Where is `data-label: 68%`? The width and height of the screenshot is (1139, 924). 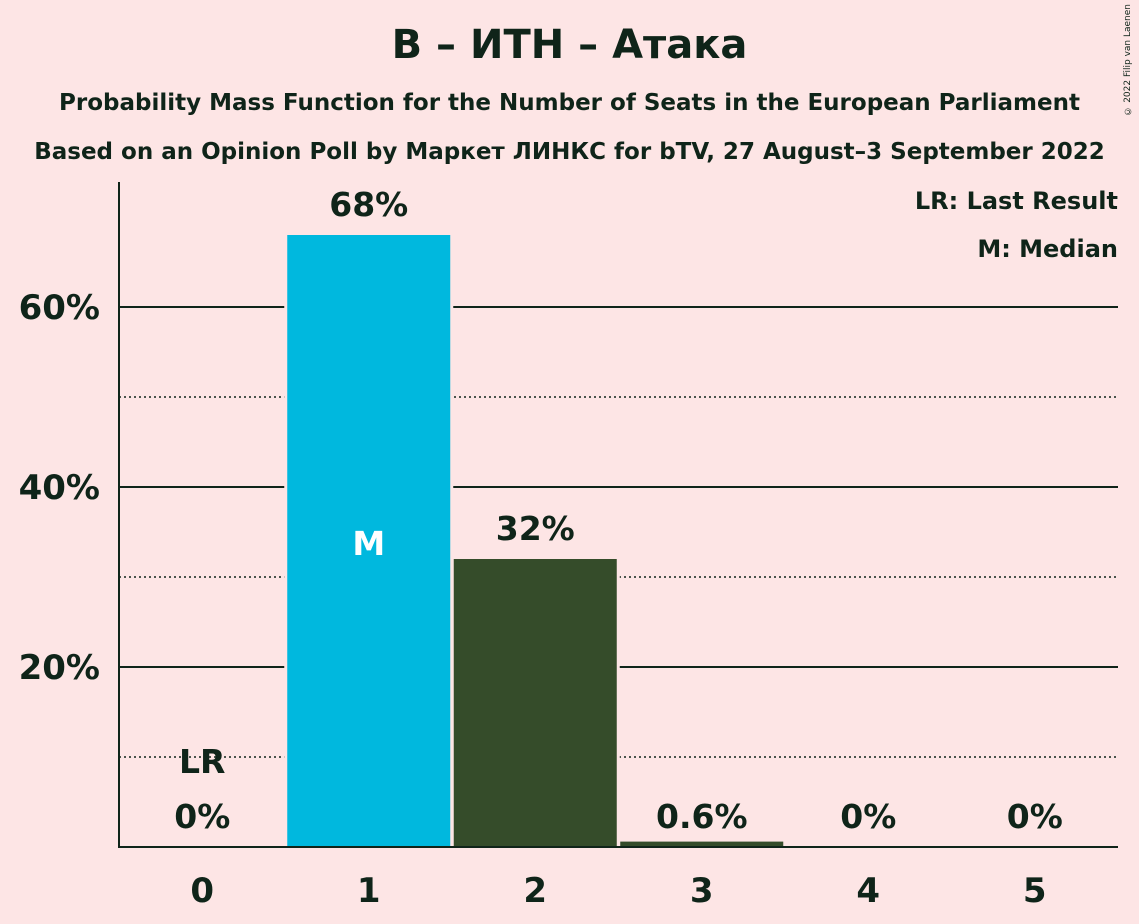 data-label: 68% is located at coordinates (368, 204).